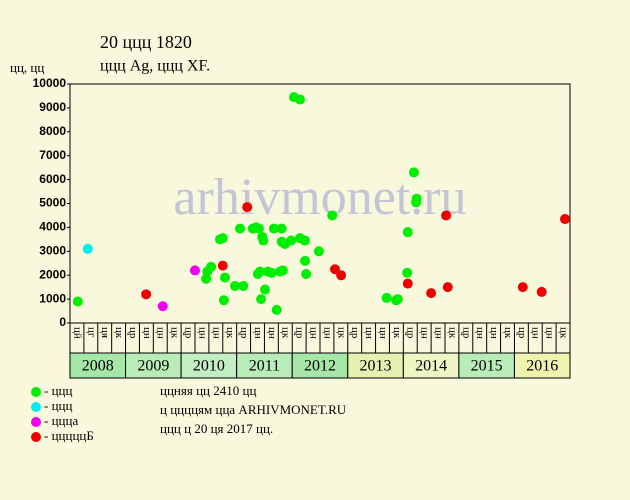 This screenshot has height=500, width=630. Describe the element at coordinates (52, 155) in the screenshot. I see `y-tick-label: 7000` at that location.